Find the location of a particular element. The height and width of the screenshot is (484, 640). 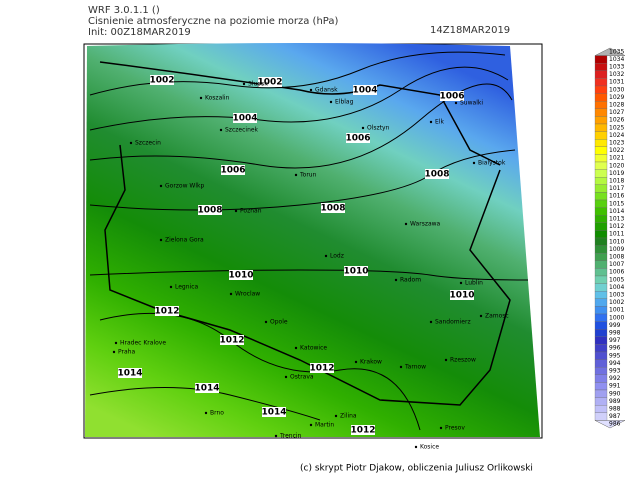

city-name: Gorzow Wlkp is located at coordinates (184, 186).